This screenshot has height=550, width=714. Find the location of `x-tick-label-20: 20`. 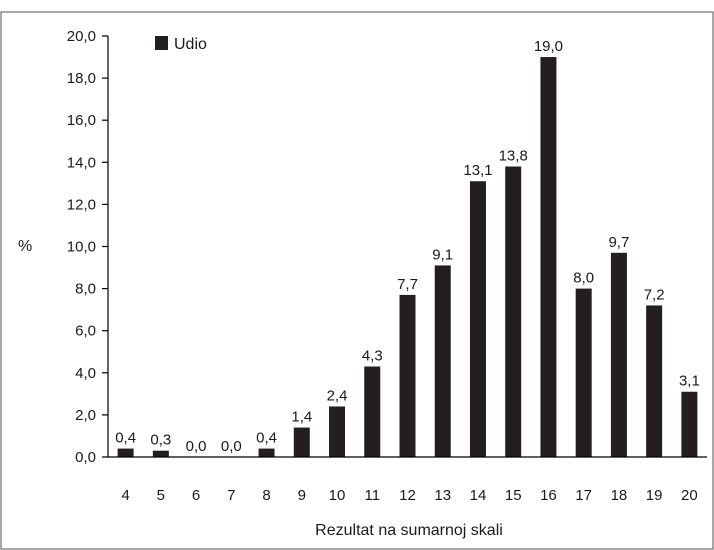

x-tick-label-20: 20 is located at coordinates (689, 495).